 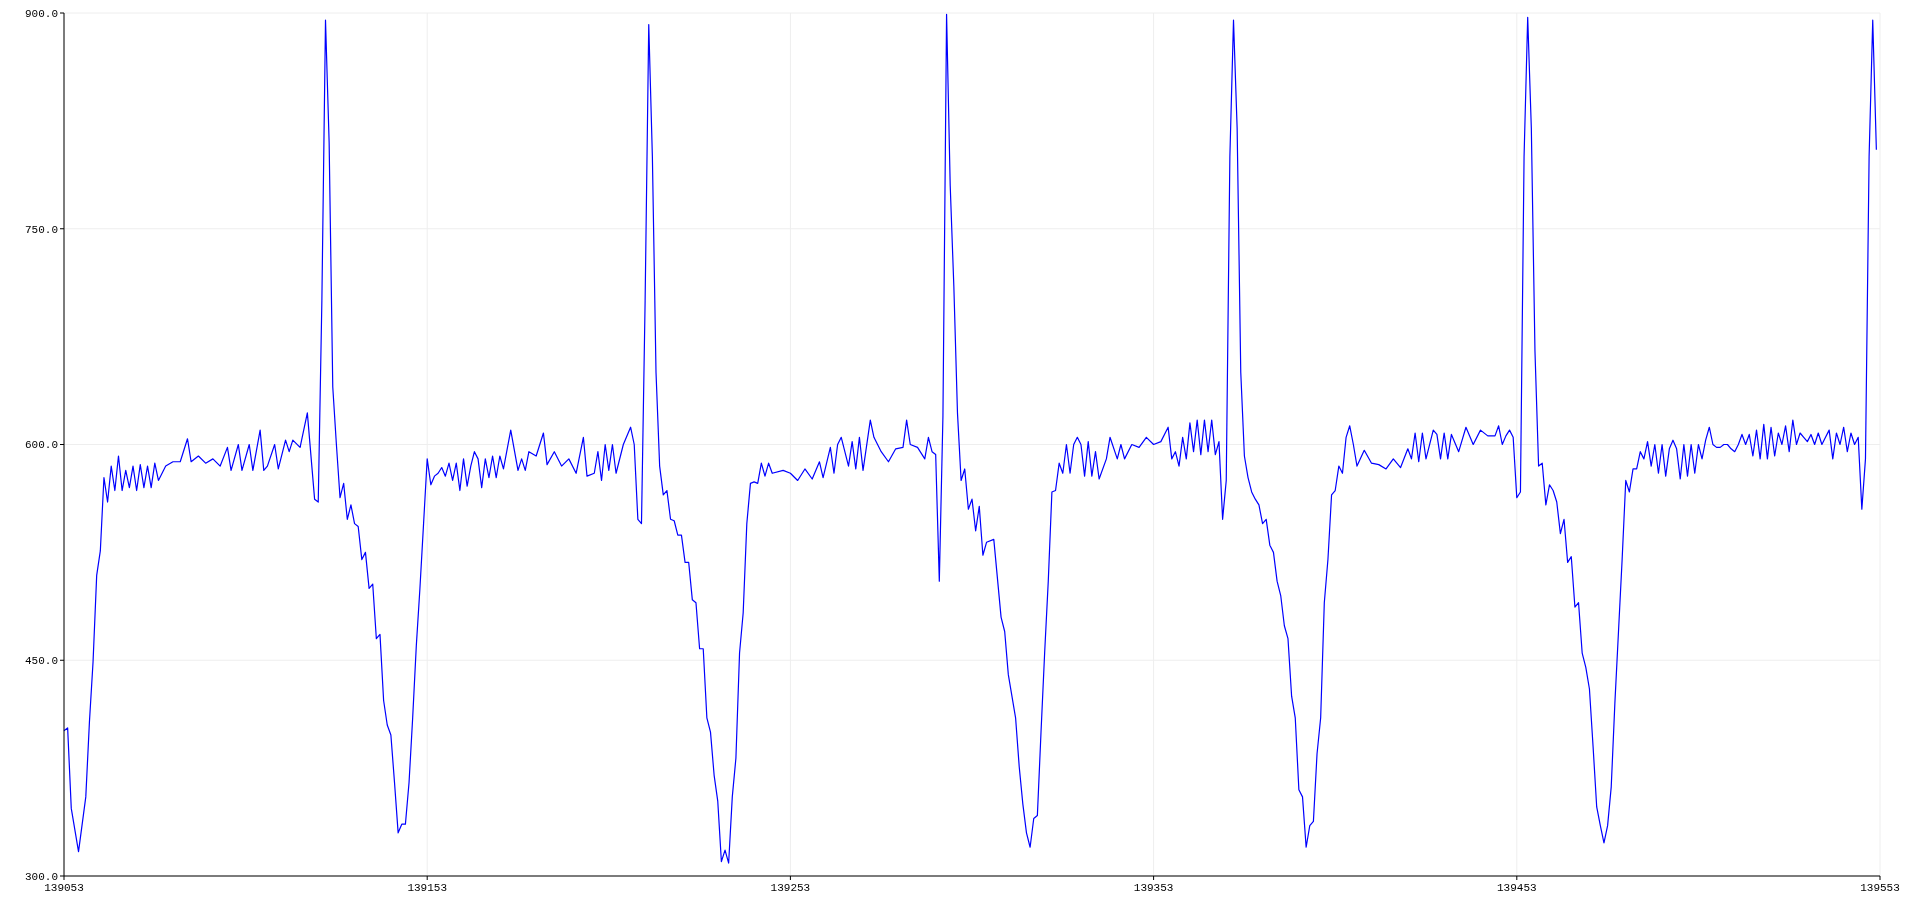 I want to click on y-tick-label: 300.0, so click(x=41, y=876).